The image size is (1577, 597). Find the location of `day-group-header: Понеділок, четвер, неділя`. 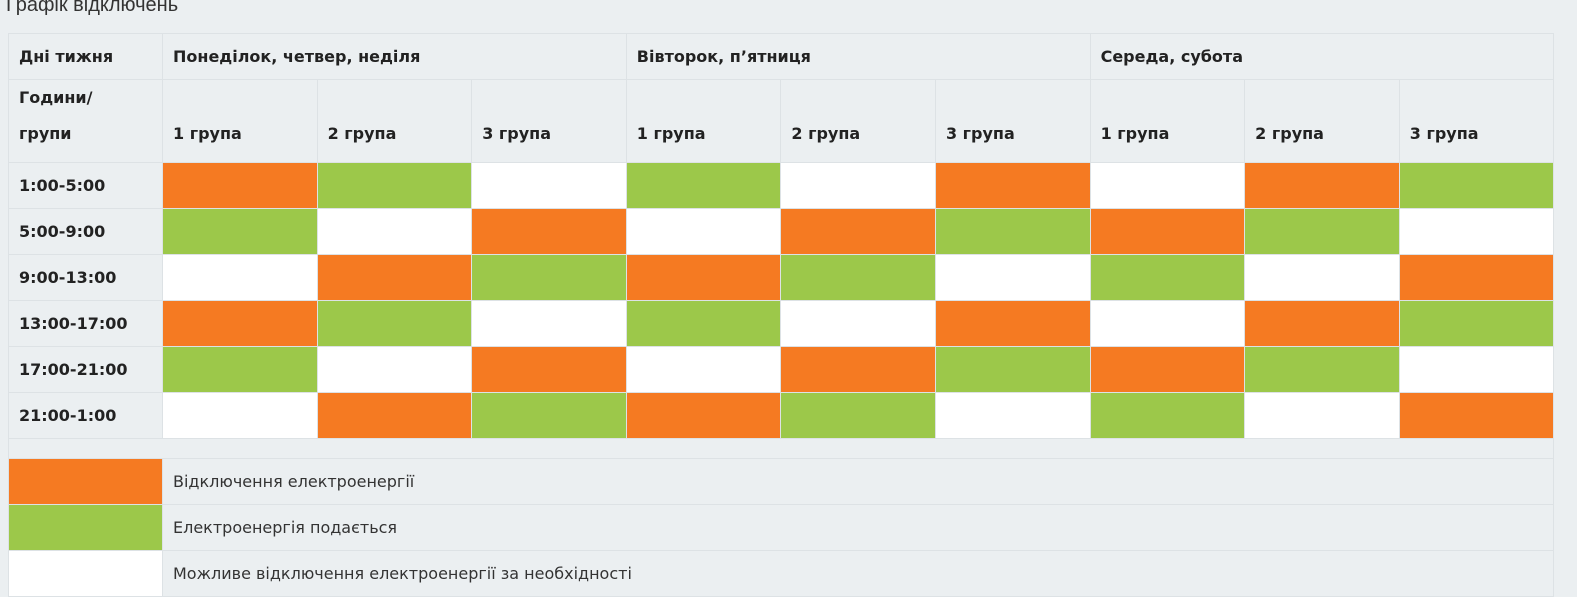

day-group-header: Понеділок, четвер, неділя is located at coordinates (394, 56).